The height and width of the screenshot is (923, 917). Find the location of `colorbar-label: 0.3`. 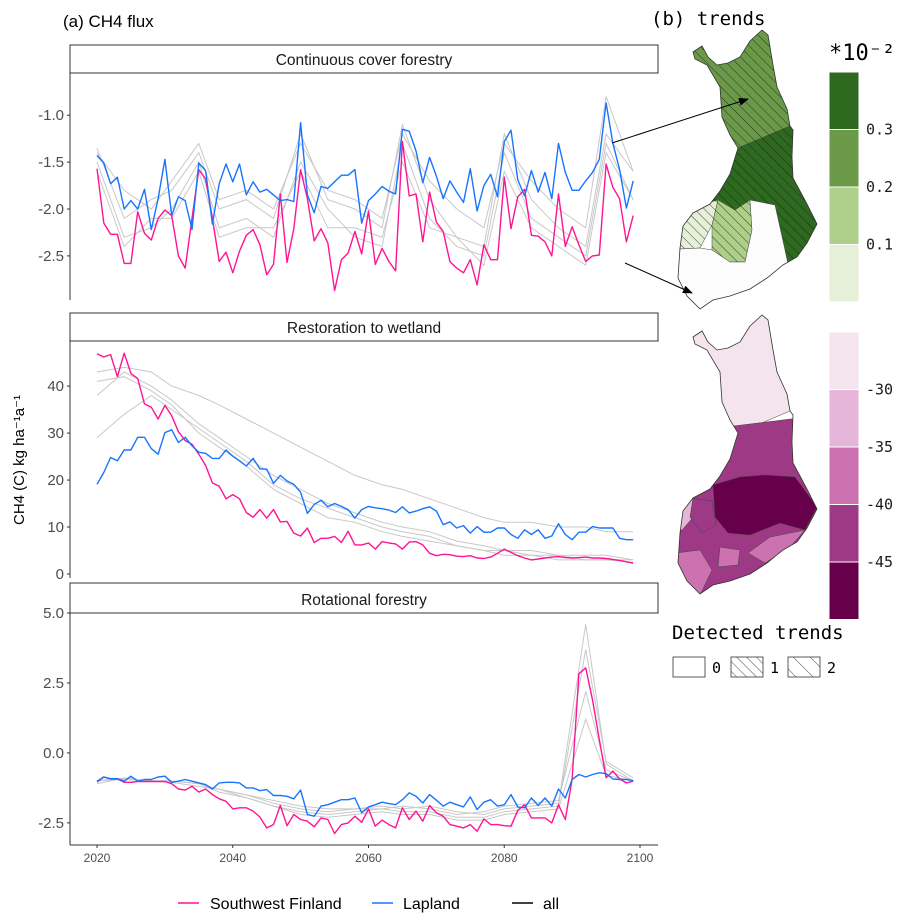

colorbar-label: 0.3 is located at coordinates (879, 130).